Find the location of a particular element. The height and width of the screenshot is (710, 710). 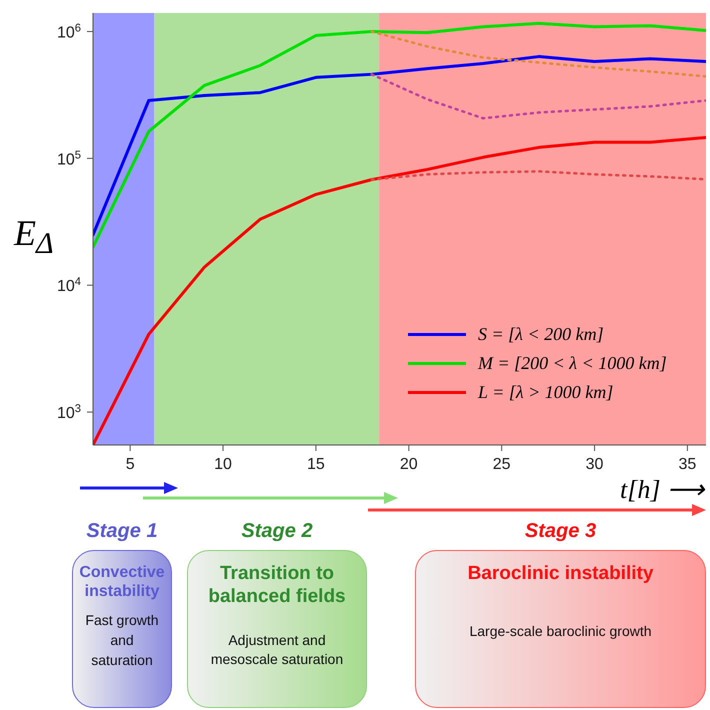

text: Convective instability is located at coordinates (122, 582).